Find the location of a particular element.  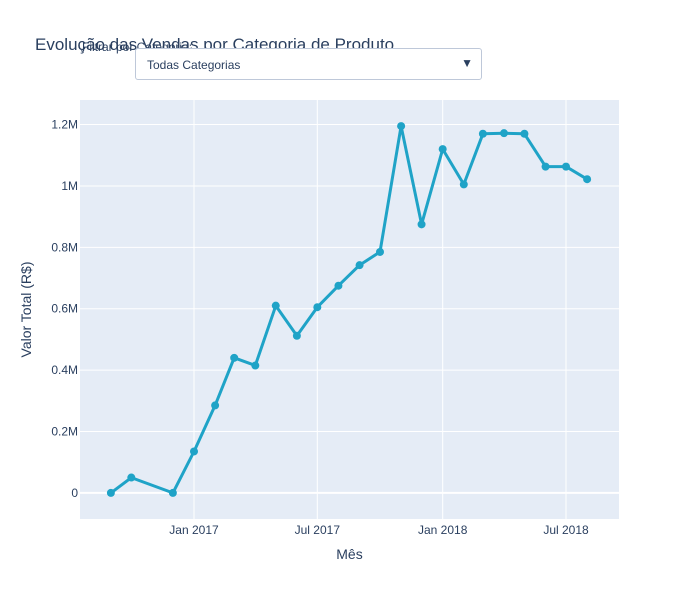

y-axis-title: Valor Total (R$) is located at coordinates (26, 310).